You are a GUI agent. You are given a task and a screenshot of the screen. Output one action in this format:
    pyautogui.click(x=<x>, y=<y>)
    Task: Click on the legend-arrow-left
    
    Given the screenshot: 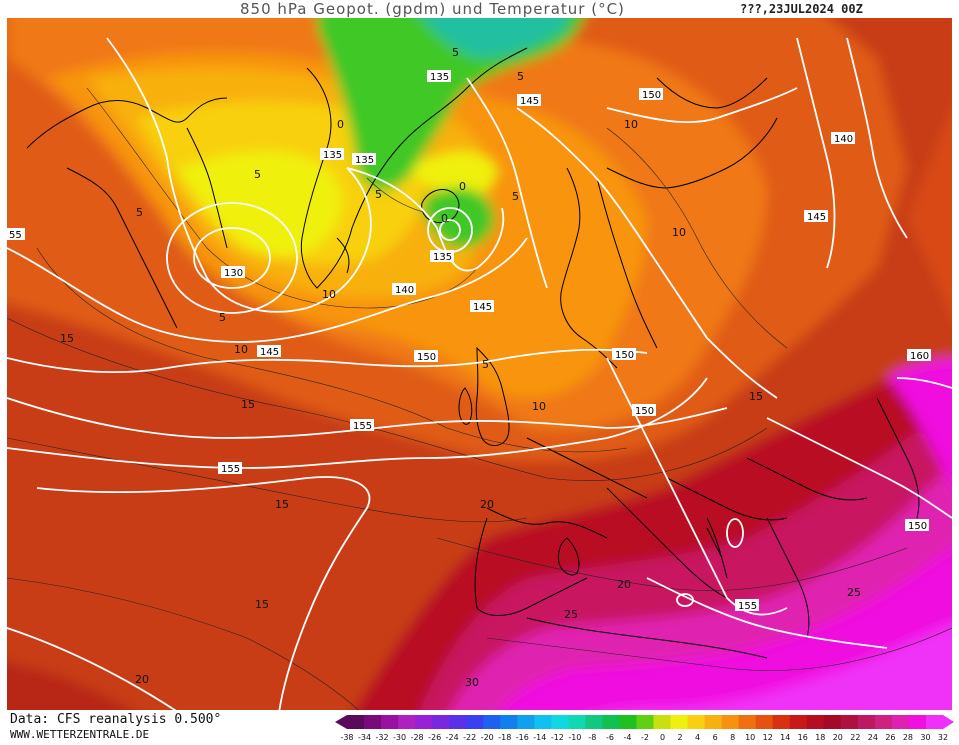 What is the action you would take?
    pyautogui.click(x=341, y=722)
    